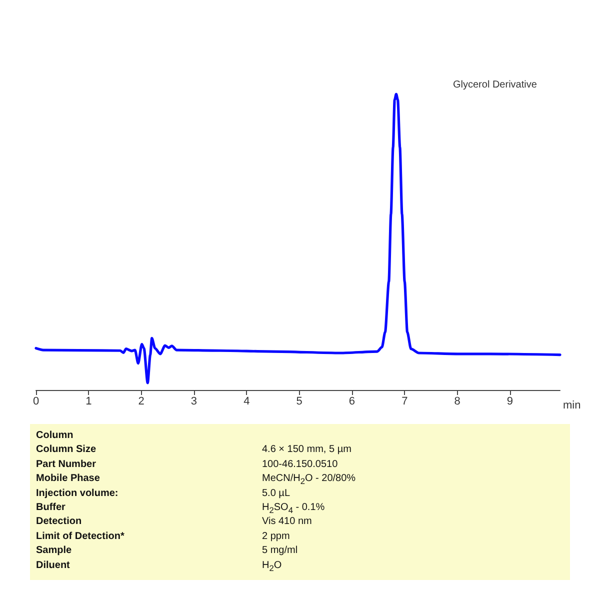 This screenshot has width=600, height=600. I want to click on text: Buffer, so click(51, 508).